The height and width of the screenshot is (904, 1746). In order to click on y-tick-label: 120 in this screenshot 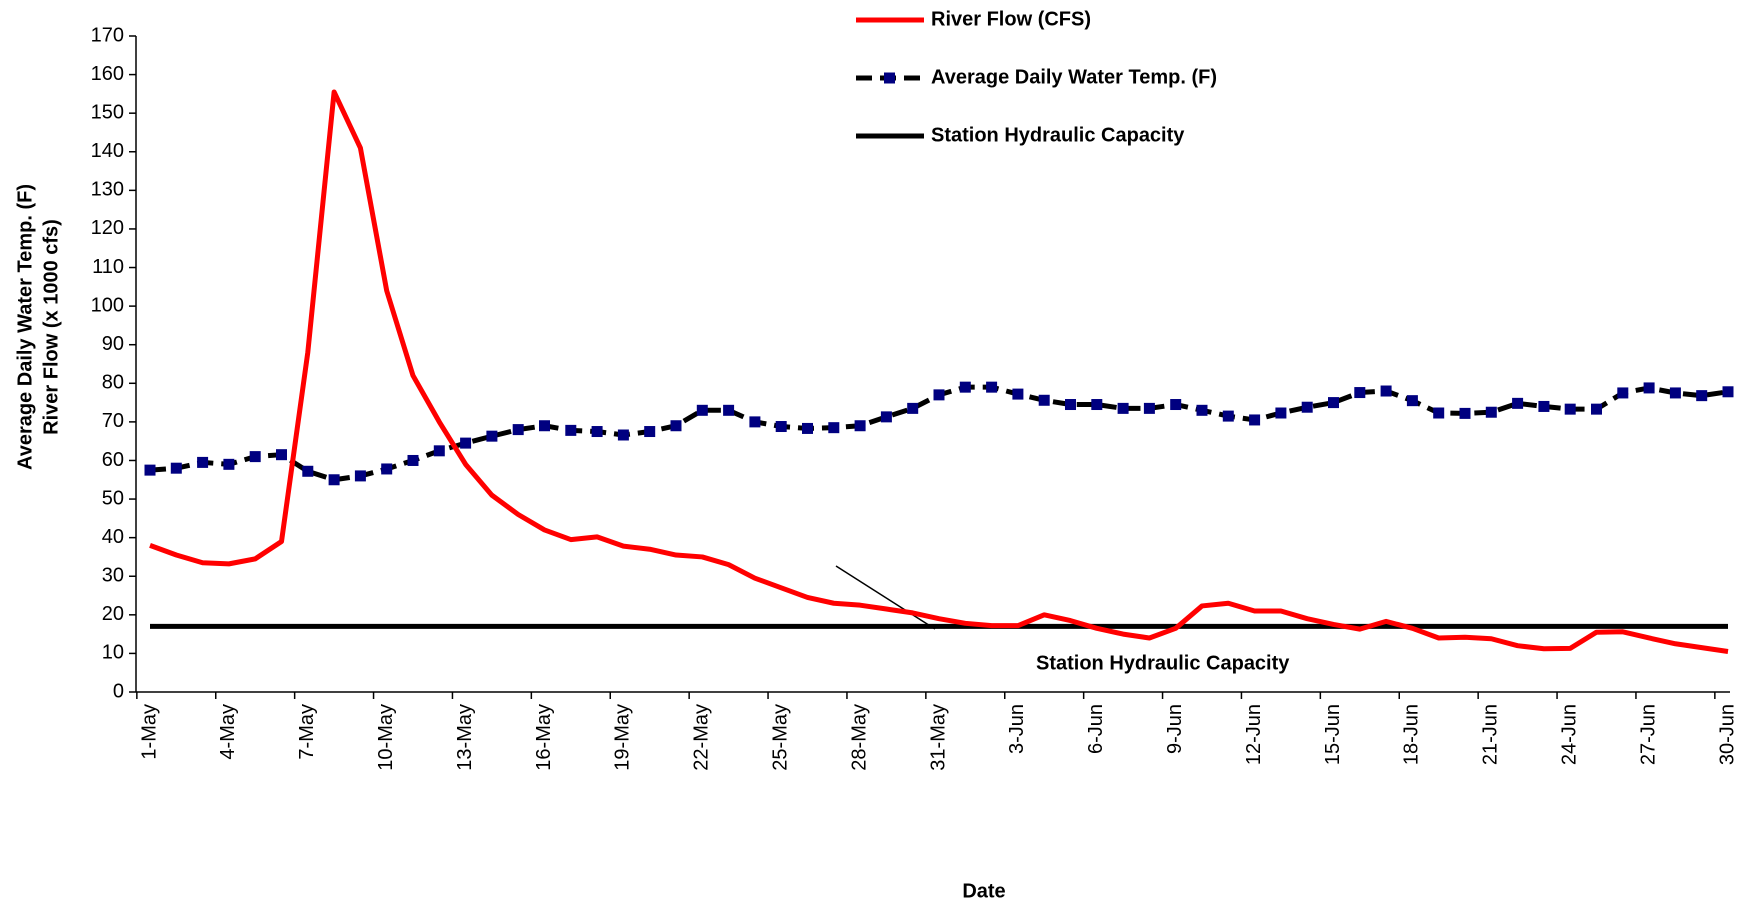, I will do `click(107, 228)`.